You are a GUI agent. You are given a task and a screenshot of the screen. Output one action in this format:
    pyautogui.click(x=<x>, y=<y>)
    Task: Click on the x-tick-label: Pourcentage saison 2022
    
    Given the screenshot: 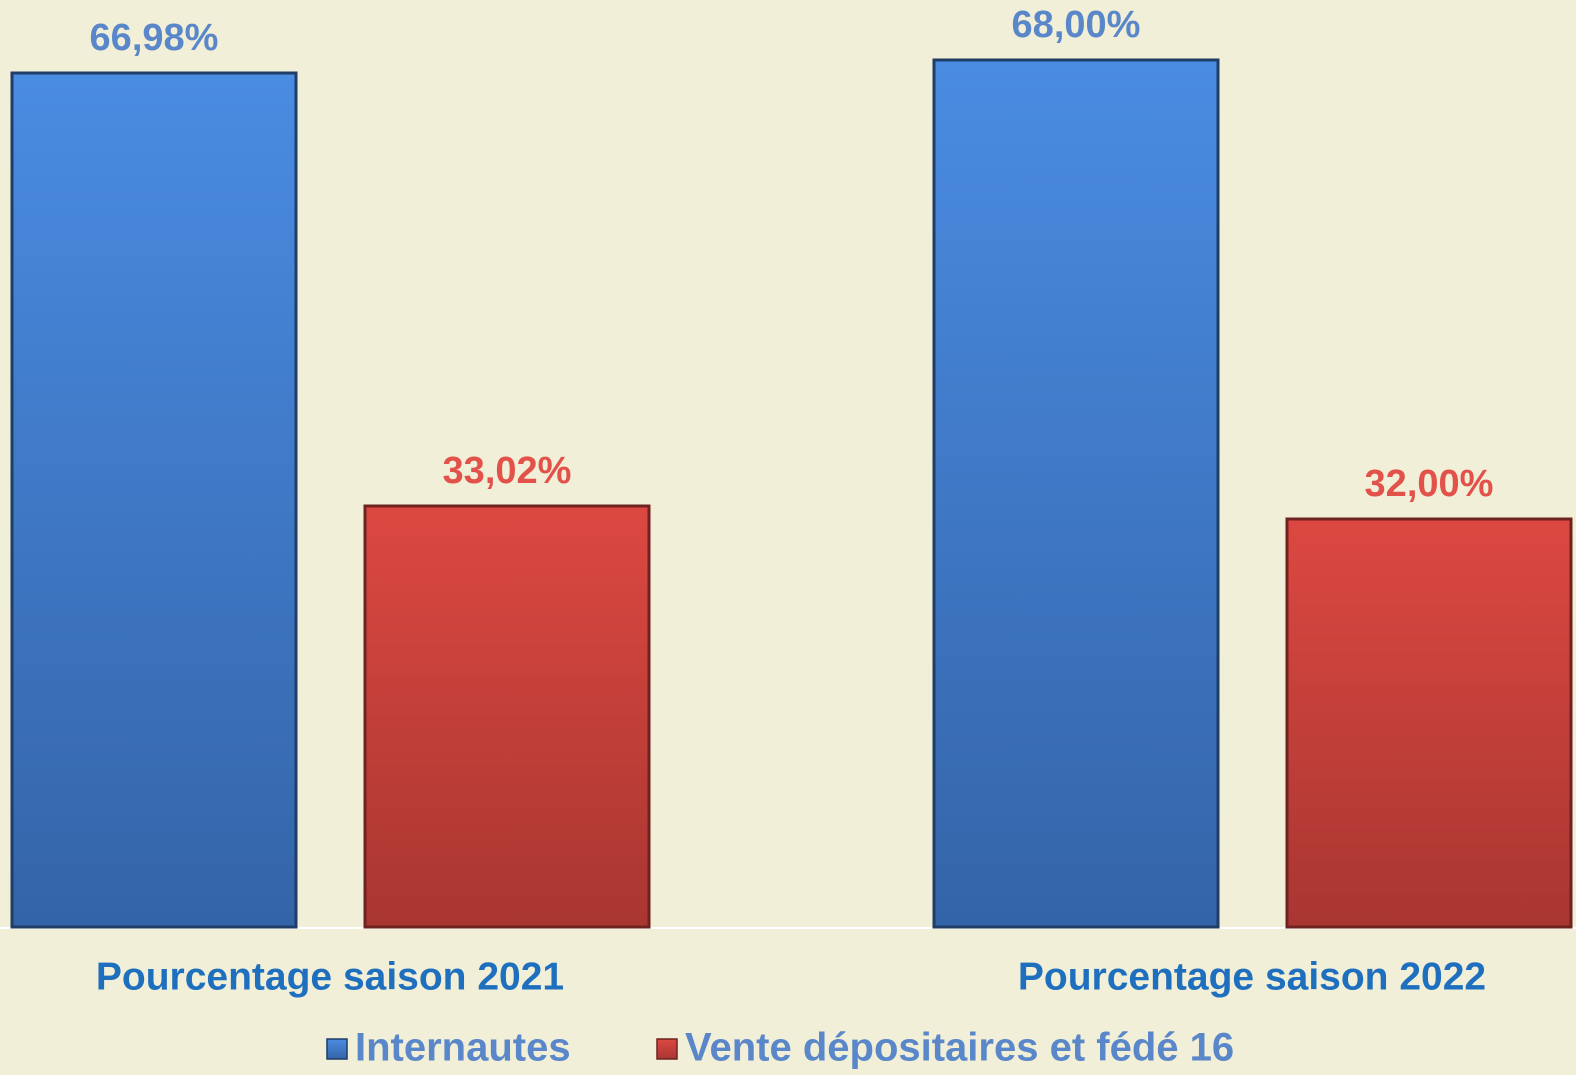 What is the action you would take?
    pyautogui.click(x=1252, y=976)
    